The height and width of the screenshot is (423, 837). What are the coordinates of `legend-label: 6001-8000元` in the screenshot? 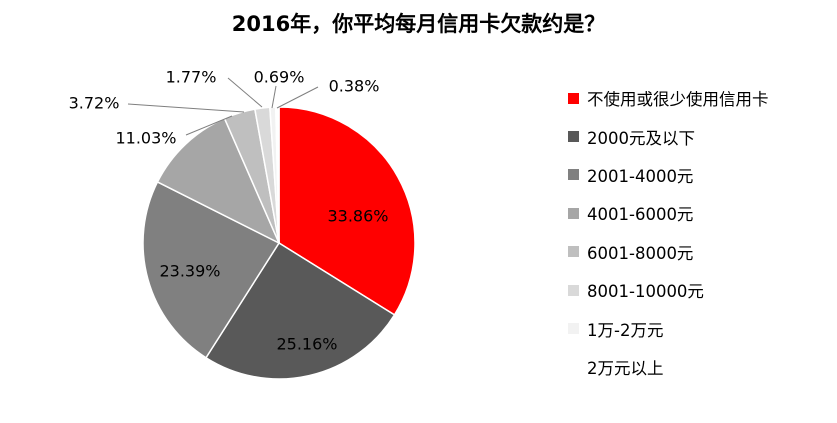 It's located at (640, 253).